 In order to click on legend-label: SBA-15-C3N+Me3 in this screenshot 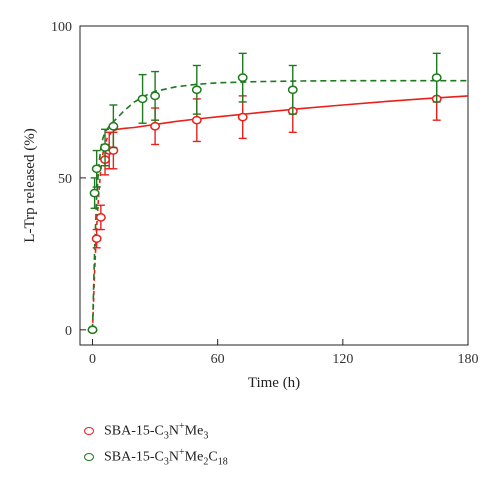, I will do `click(156, 431)`.